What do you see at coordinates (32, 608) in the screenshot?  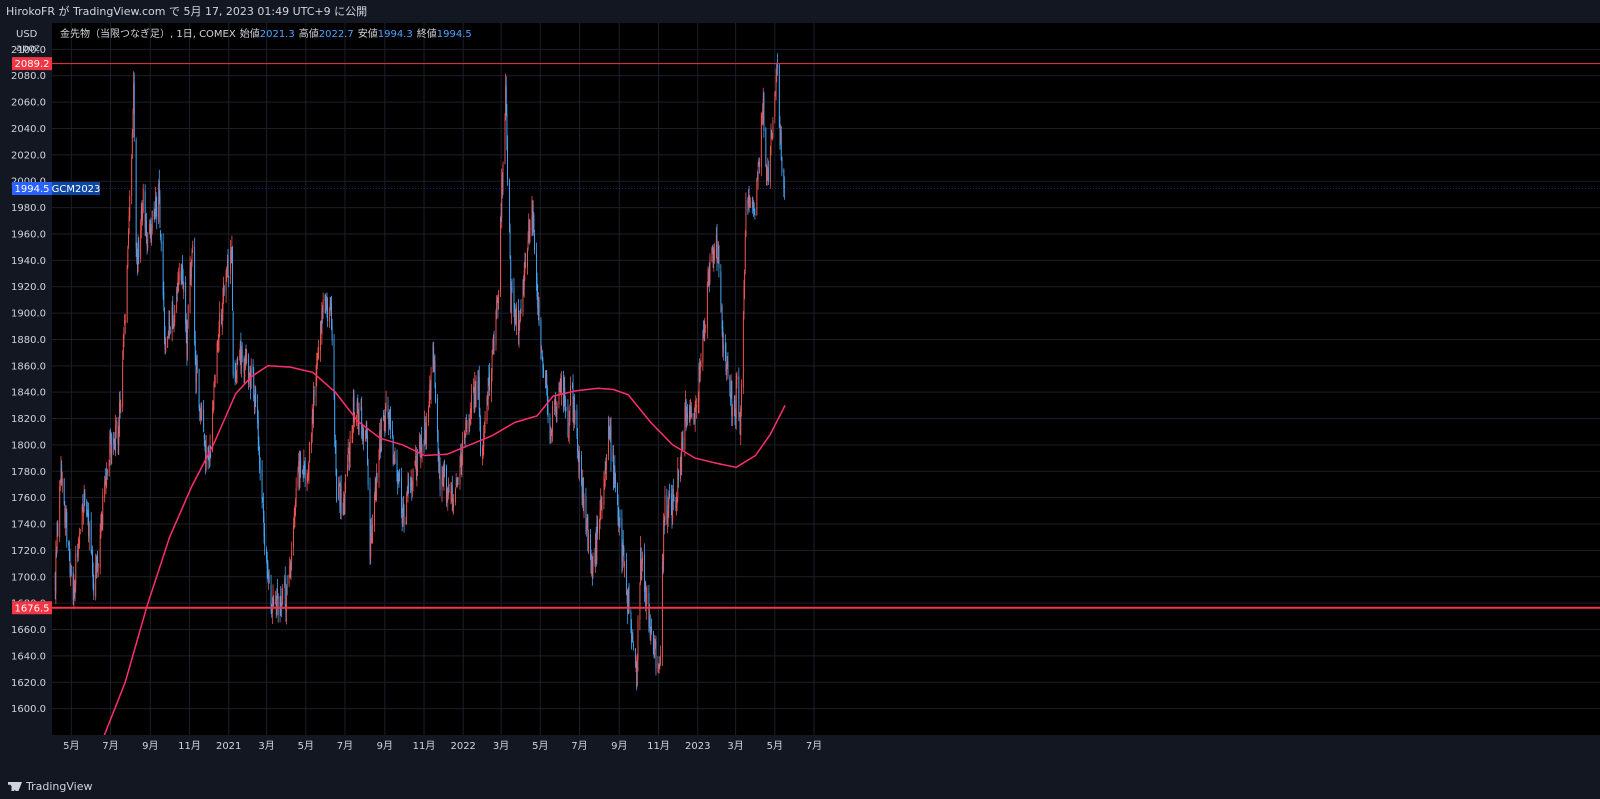 I see `level-tag` at bounding box center [32, 608].